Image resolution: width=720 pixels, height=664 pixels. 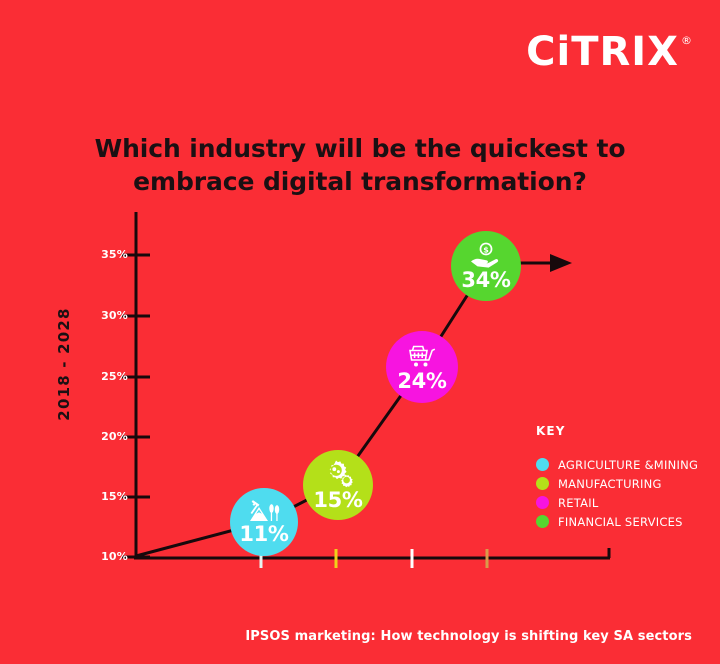 What do you see at coordinates (610, 483) in the screenshot?
I see `legend-item-label: MANUFACTURING` at bounding box center [610, 483].